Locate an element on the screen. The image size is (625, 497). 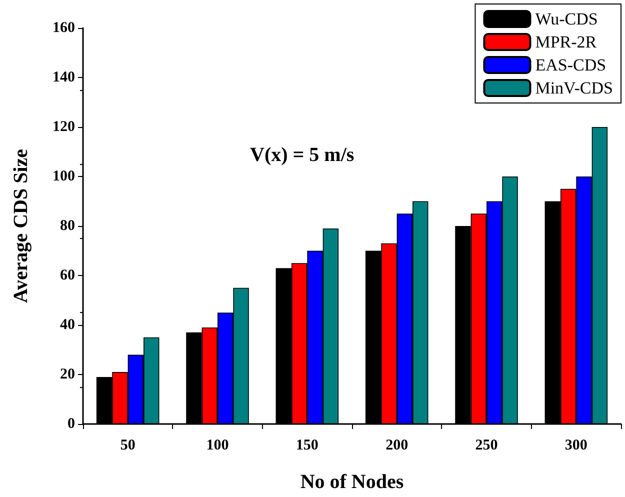
y-tick-label: 0 is located at coordinates (71, 424).